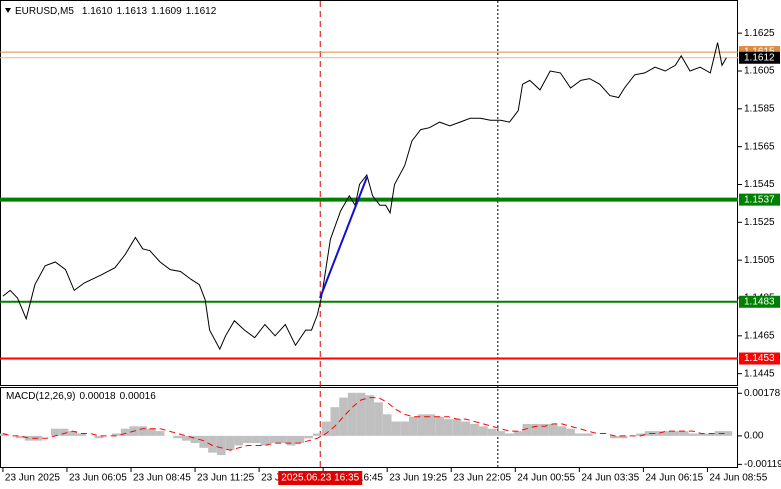 The width and height of the screenshot is (781, 489). I want to click on macd-title: MACD(12,26,9), so click(40, 396).